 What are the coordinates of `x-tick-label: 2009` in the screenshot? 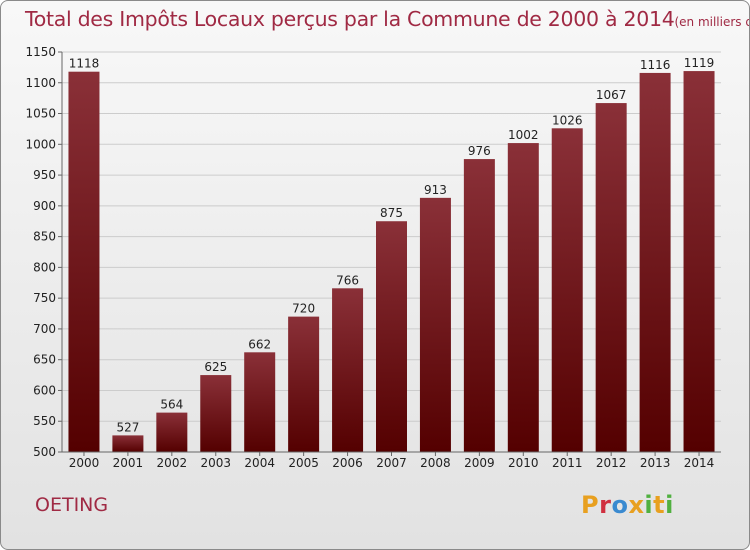 It's located at (479, 463).